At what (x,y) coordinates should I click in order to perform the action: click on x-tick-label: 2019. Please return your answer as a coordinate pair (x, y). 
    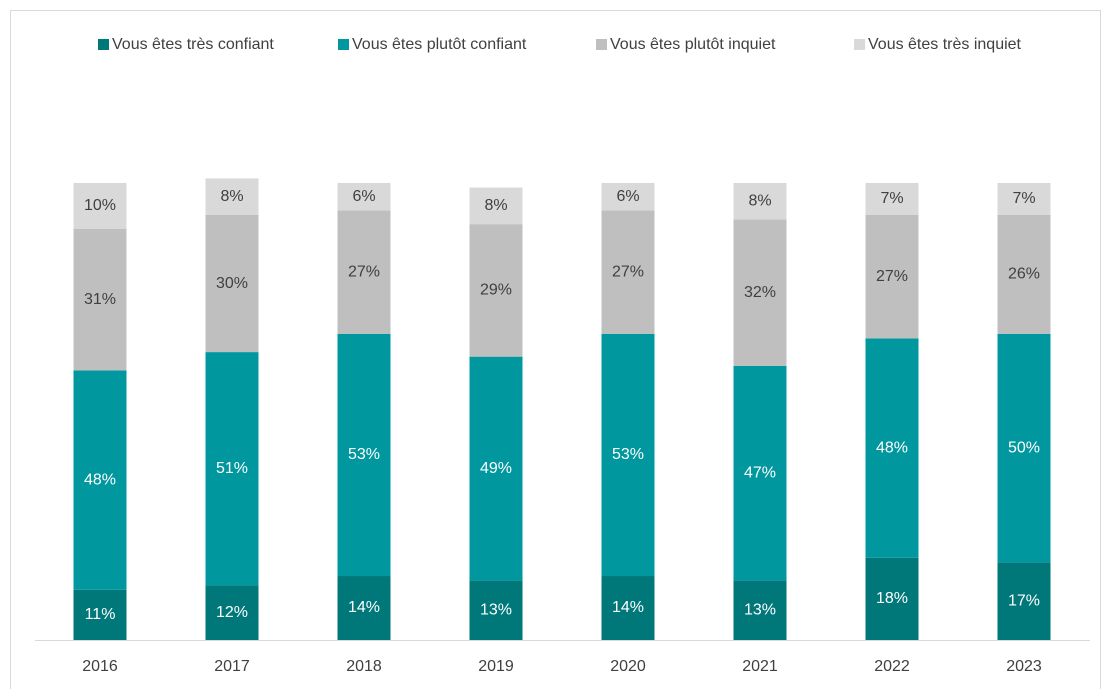
    Looking at the image, I should click on (496, 666).